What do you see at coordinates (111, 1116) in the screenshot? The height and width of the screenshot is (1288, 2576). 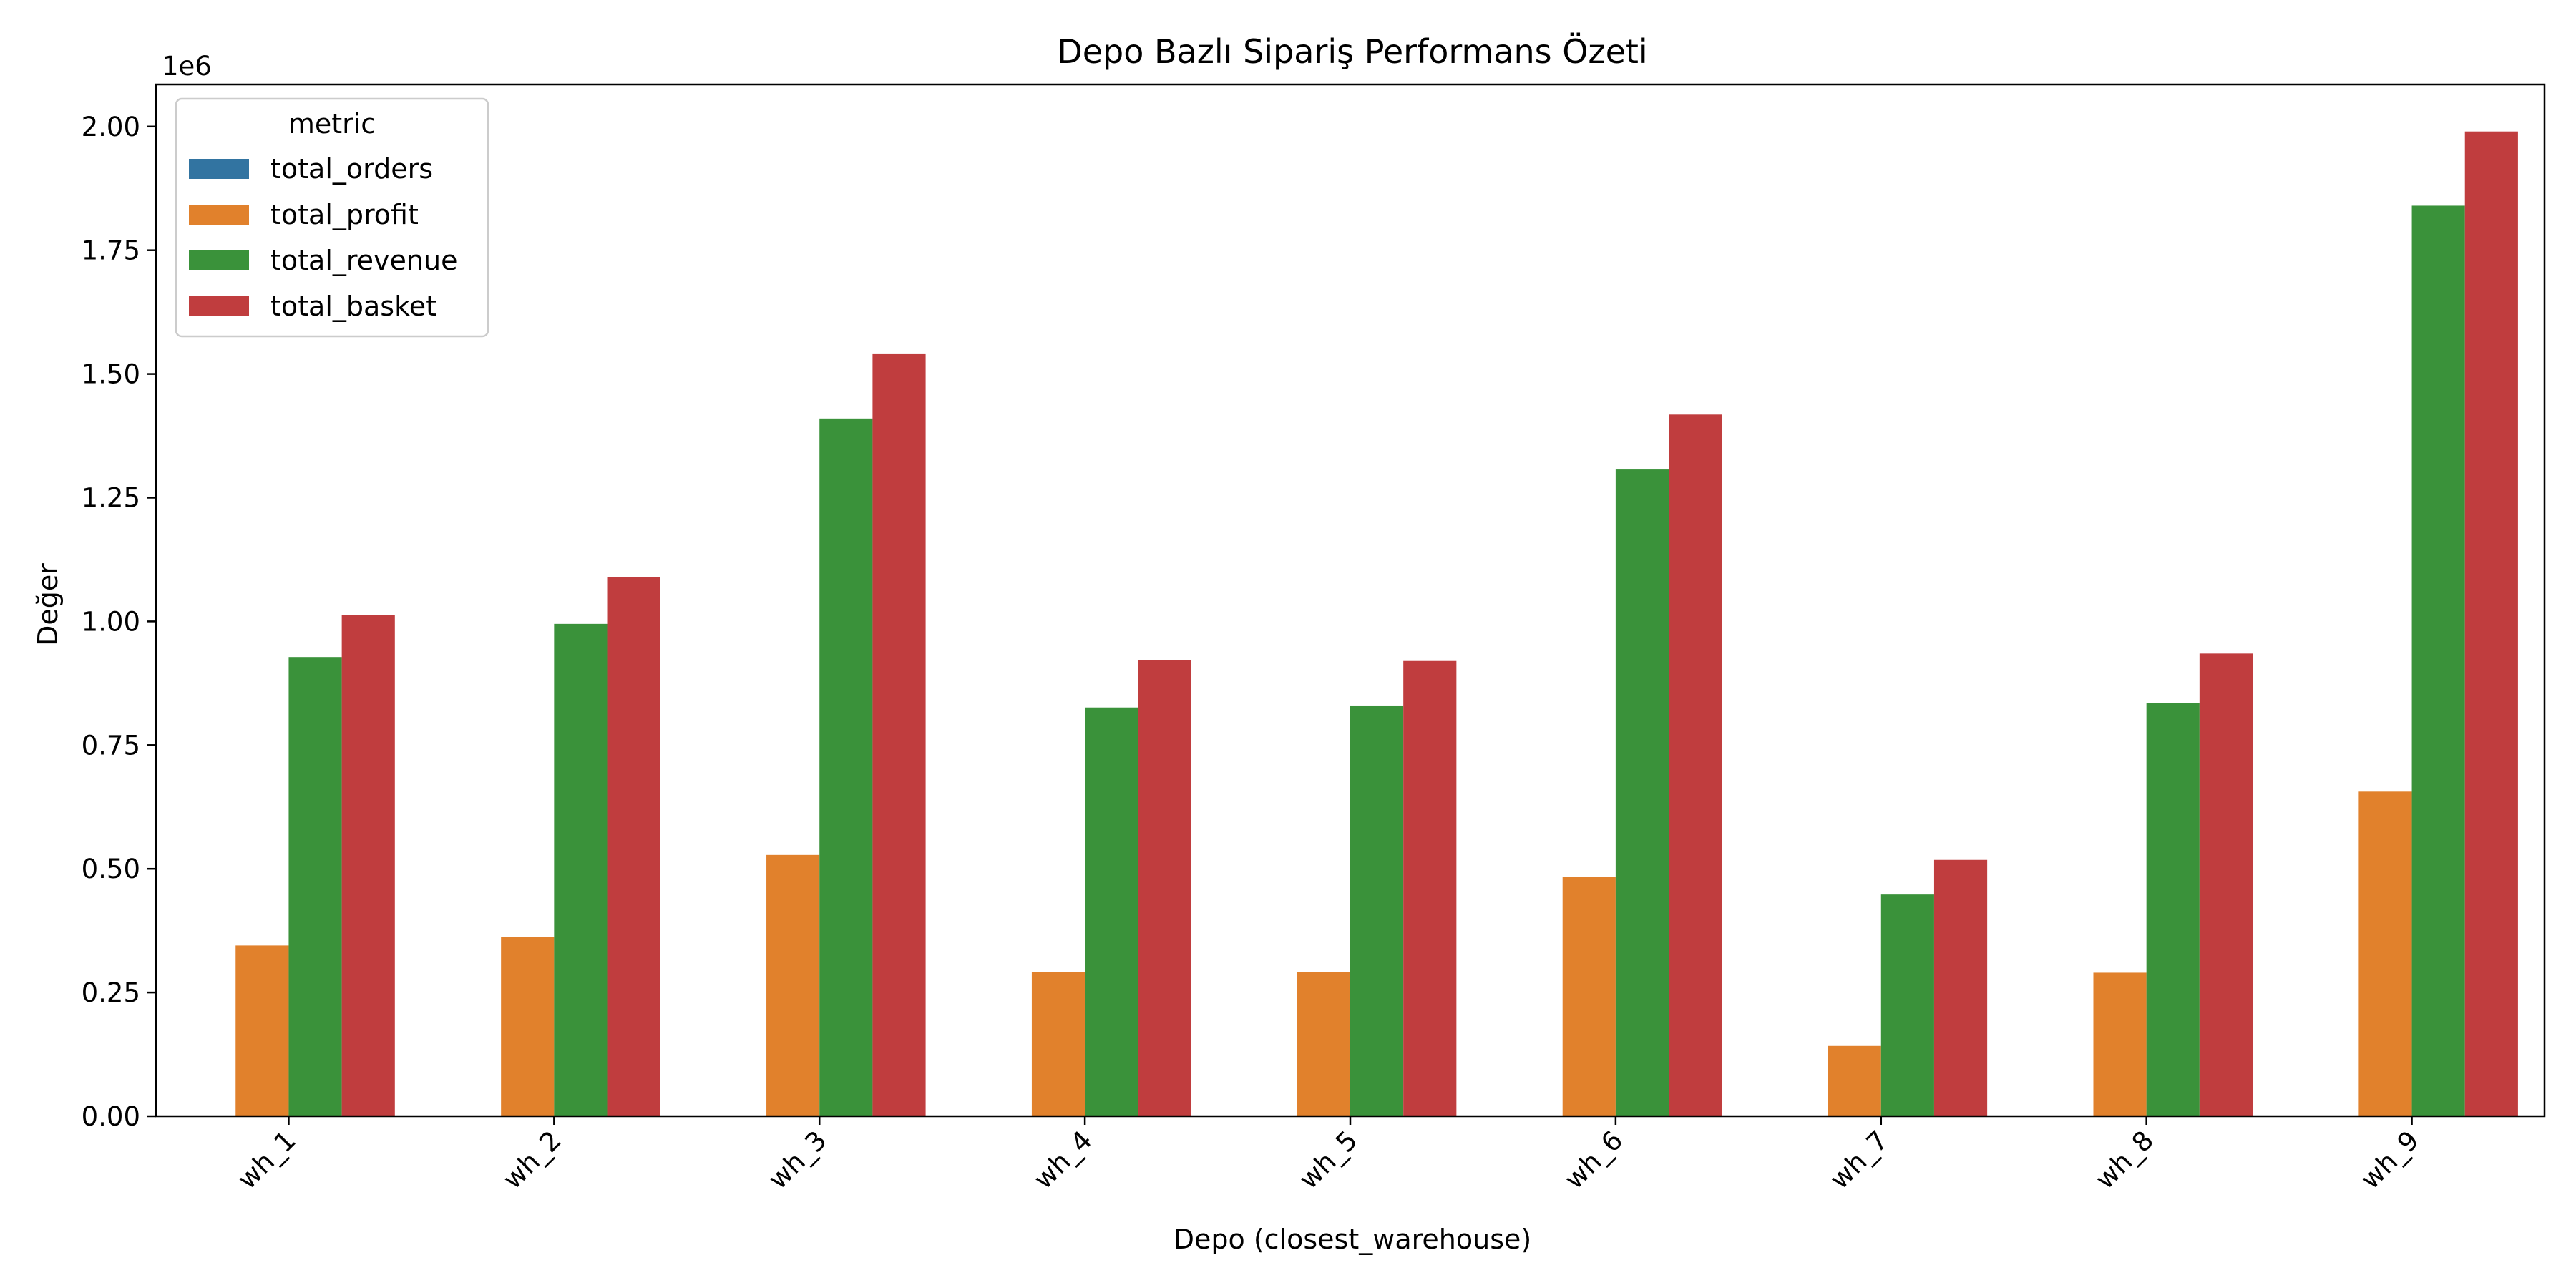 I see `y-tick-label: 0.00` at bounding box center [111, 1116].